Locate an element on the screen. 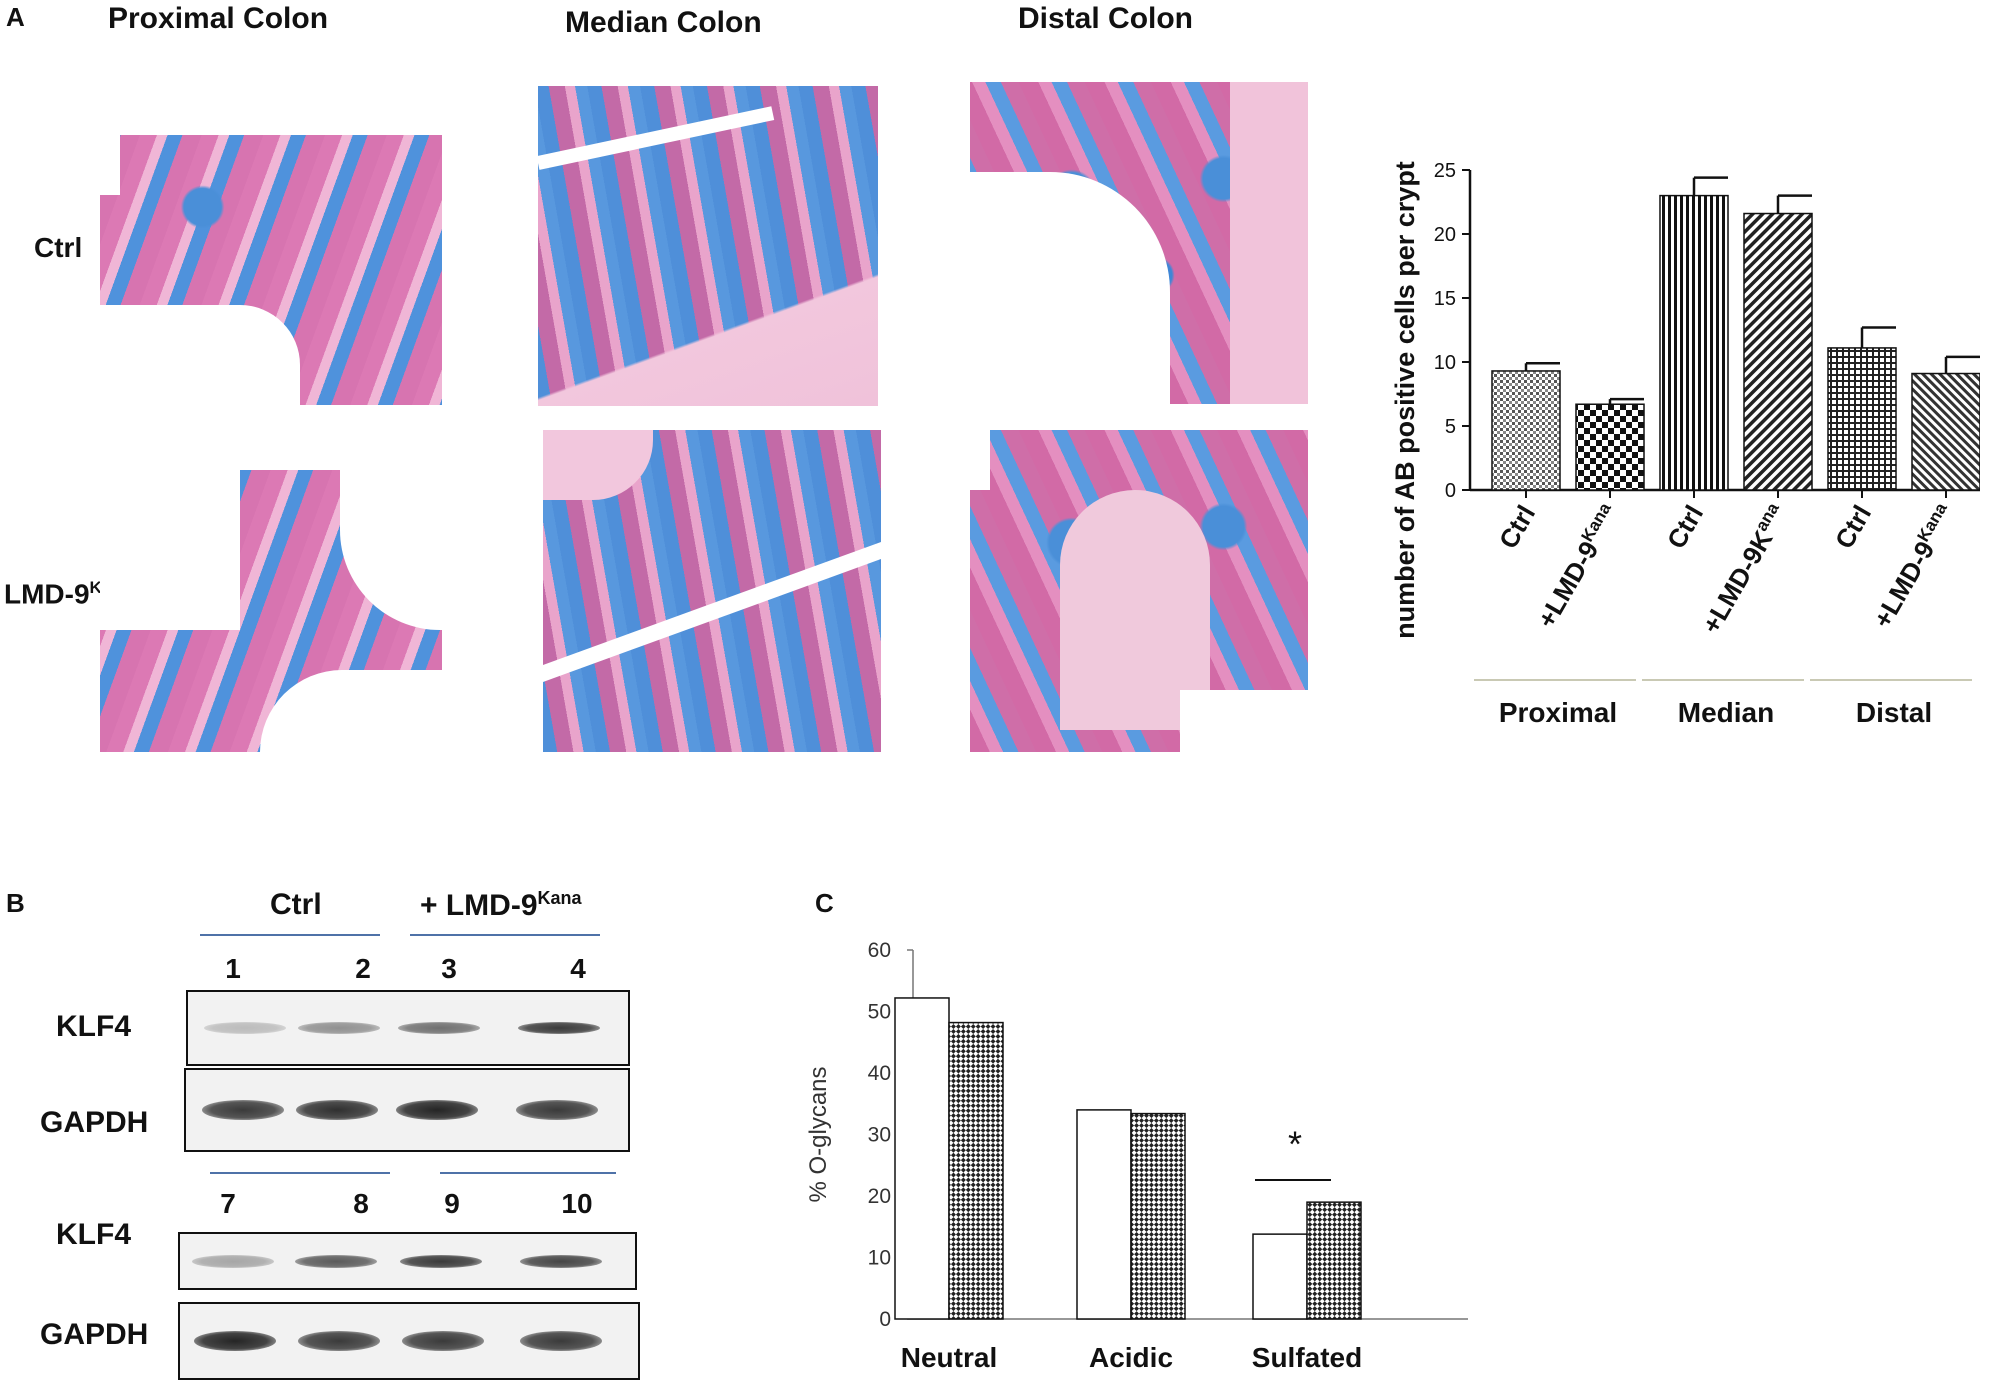  row-label-ctrl: Ctrl is located at coordinates (58, 247).